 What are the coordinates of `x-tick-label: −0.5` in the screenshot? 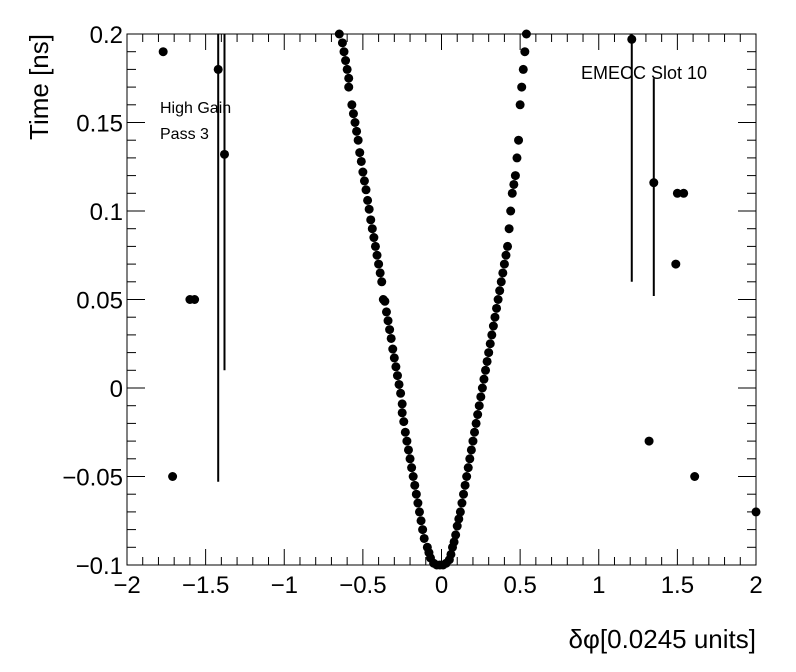 It's located at (362, 585).